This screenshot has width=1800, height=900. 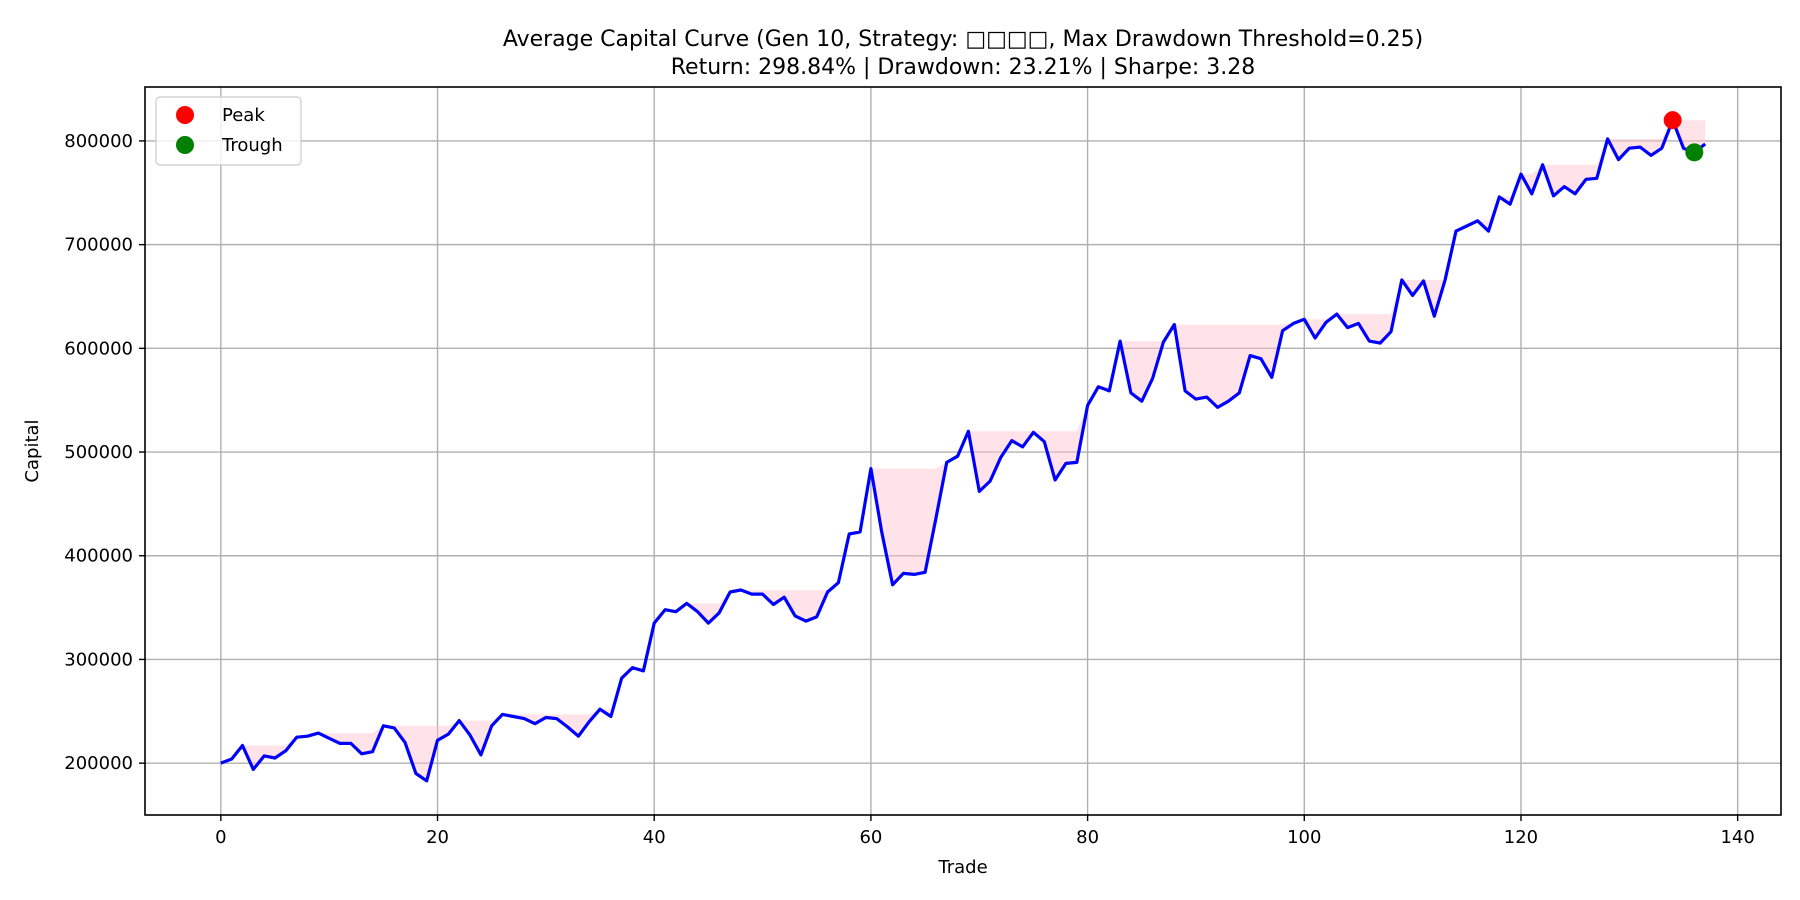 What do you see at coordinates (243, 115) in the screenshot?
I see `legend-peak-label: Peak` at bounding box center [243, 115].